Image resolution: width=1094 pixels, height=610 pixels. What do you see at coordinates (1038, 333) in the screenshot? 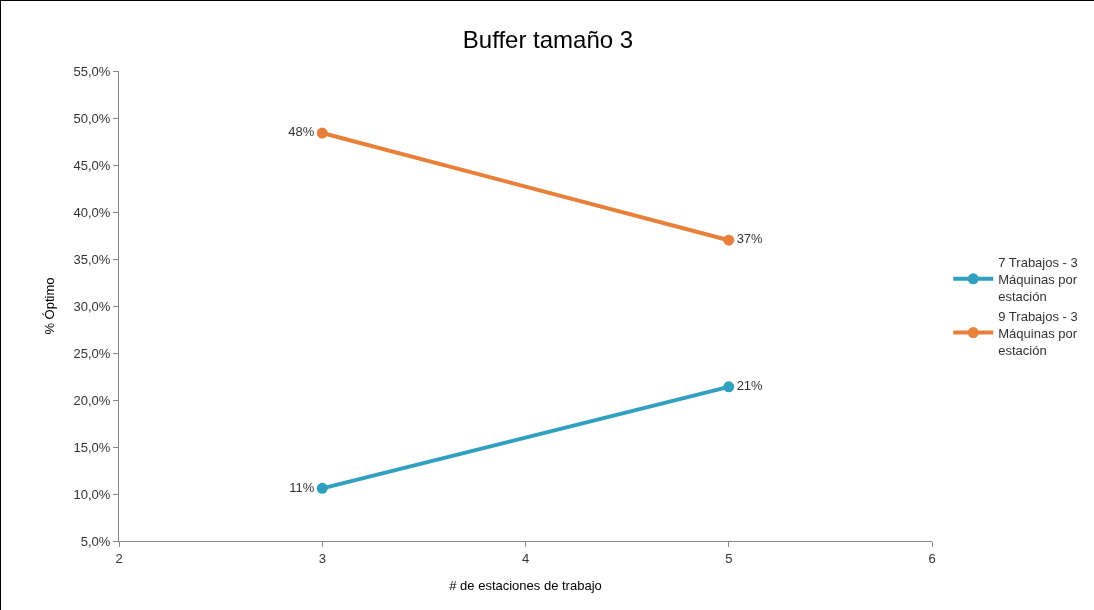
I see `legend-label: 9 Trabajos - 3 Máquinas por estación` at bounding box center [1038, 333].